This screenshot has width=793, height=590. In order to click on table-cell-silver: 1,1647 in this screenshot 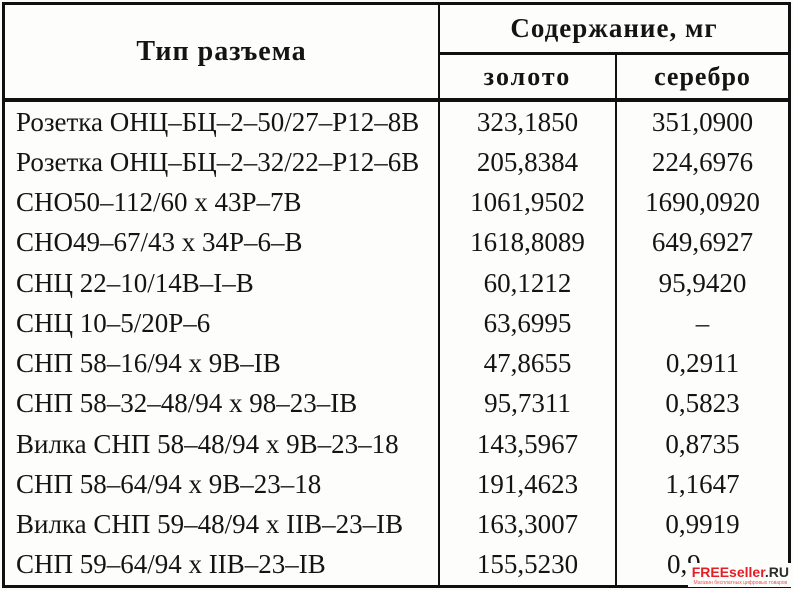, I will do `click(701, 484)`.